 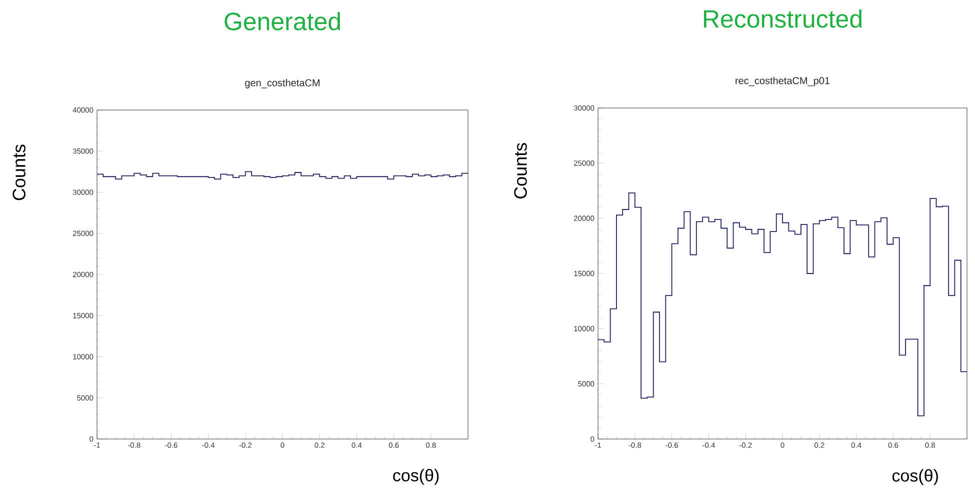 What do you see at coordinates (783, 18) in the screenshot?
I see `chart-title: Reconstructed` at bounding box center [783, 18].